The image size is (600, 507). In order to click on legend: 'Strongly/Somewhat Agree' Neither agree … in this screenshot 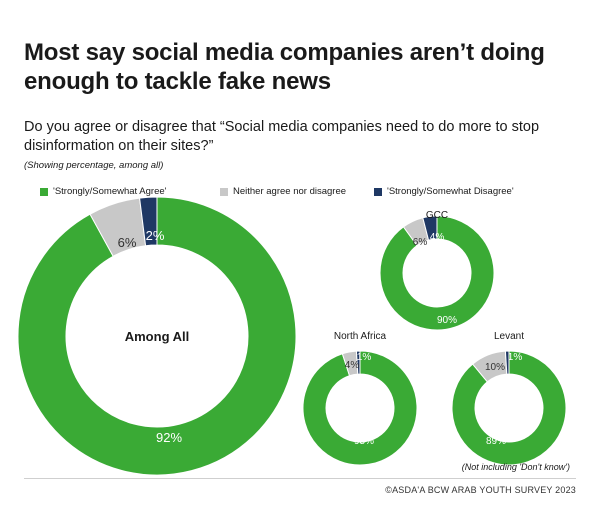, I will do `click(320, 193)`.